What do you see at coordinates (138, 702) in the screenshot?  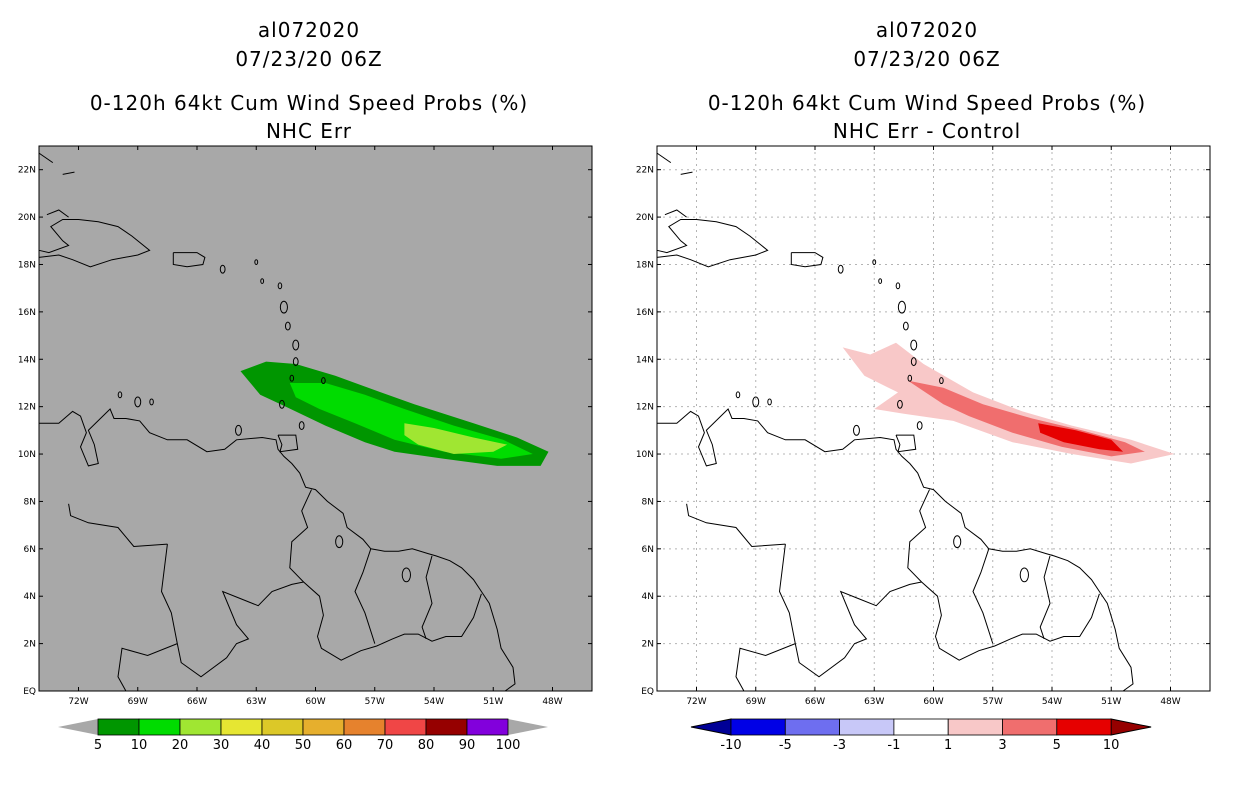 I see `x-tick-label: 69W` at bounding box center [138, 702].